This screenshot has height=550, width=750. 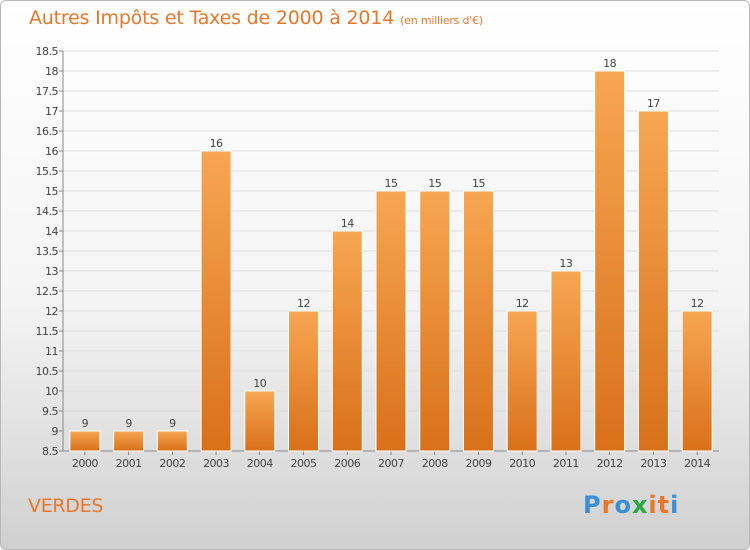 I want to click on data-label-2005: 12, so click(x=303, y=303).